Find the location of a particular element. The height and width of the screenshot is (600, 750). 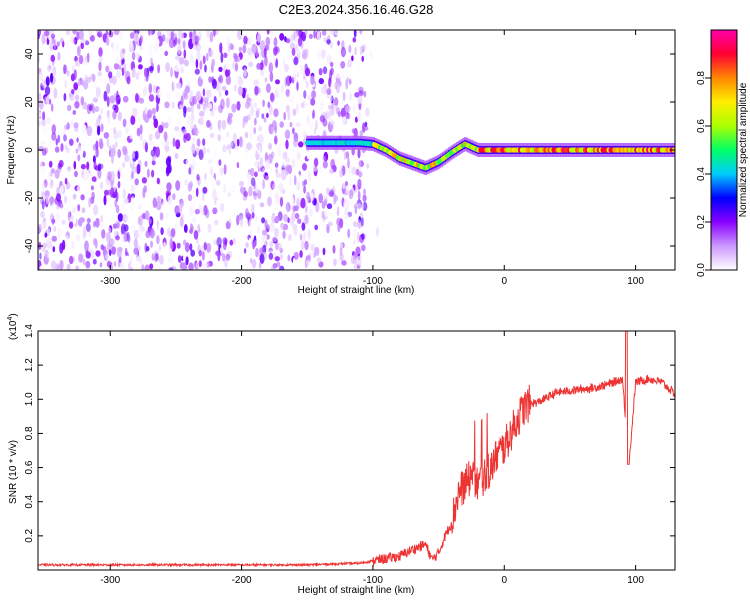

snr-x-tick-label: 0 is located at coordinates (504, 580).